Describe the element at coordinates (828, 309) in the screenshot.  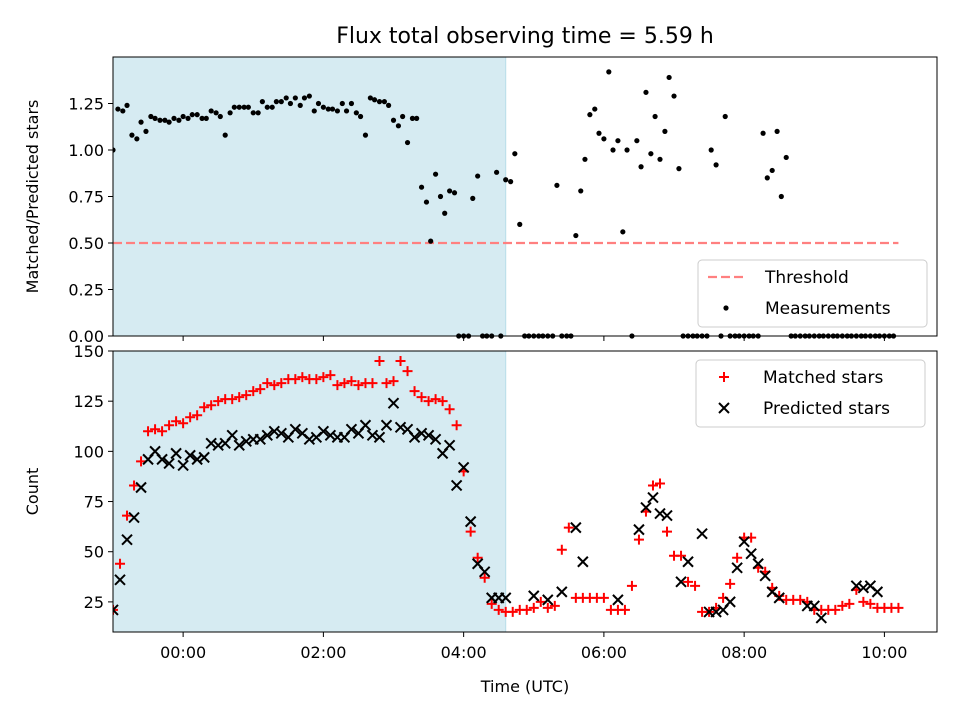
I see `legend-label: Measurements` at that location.